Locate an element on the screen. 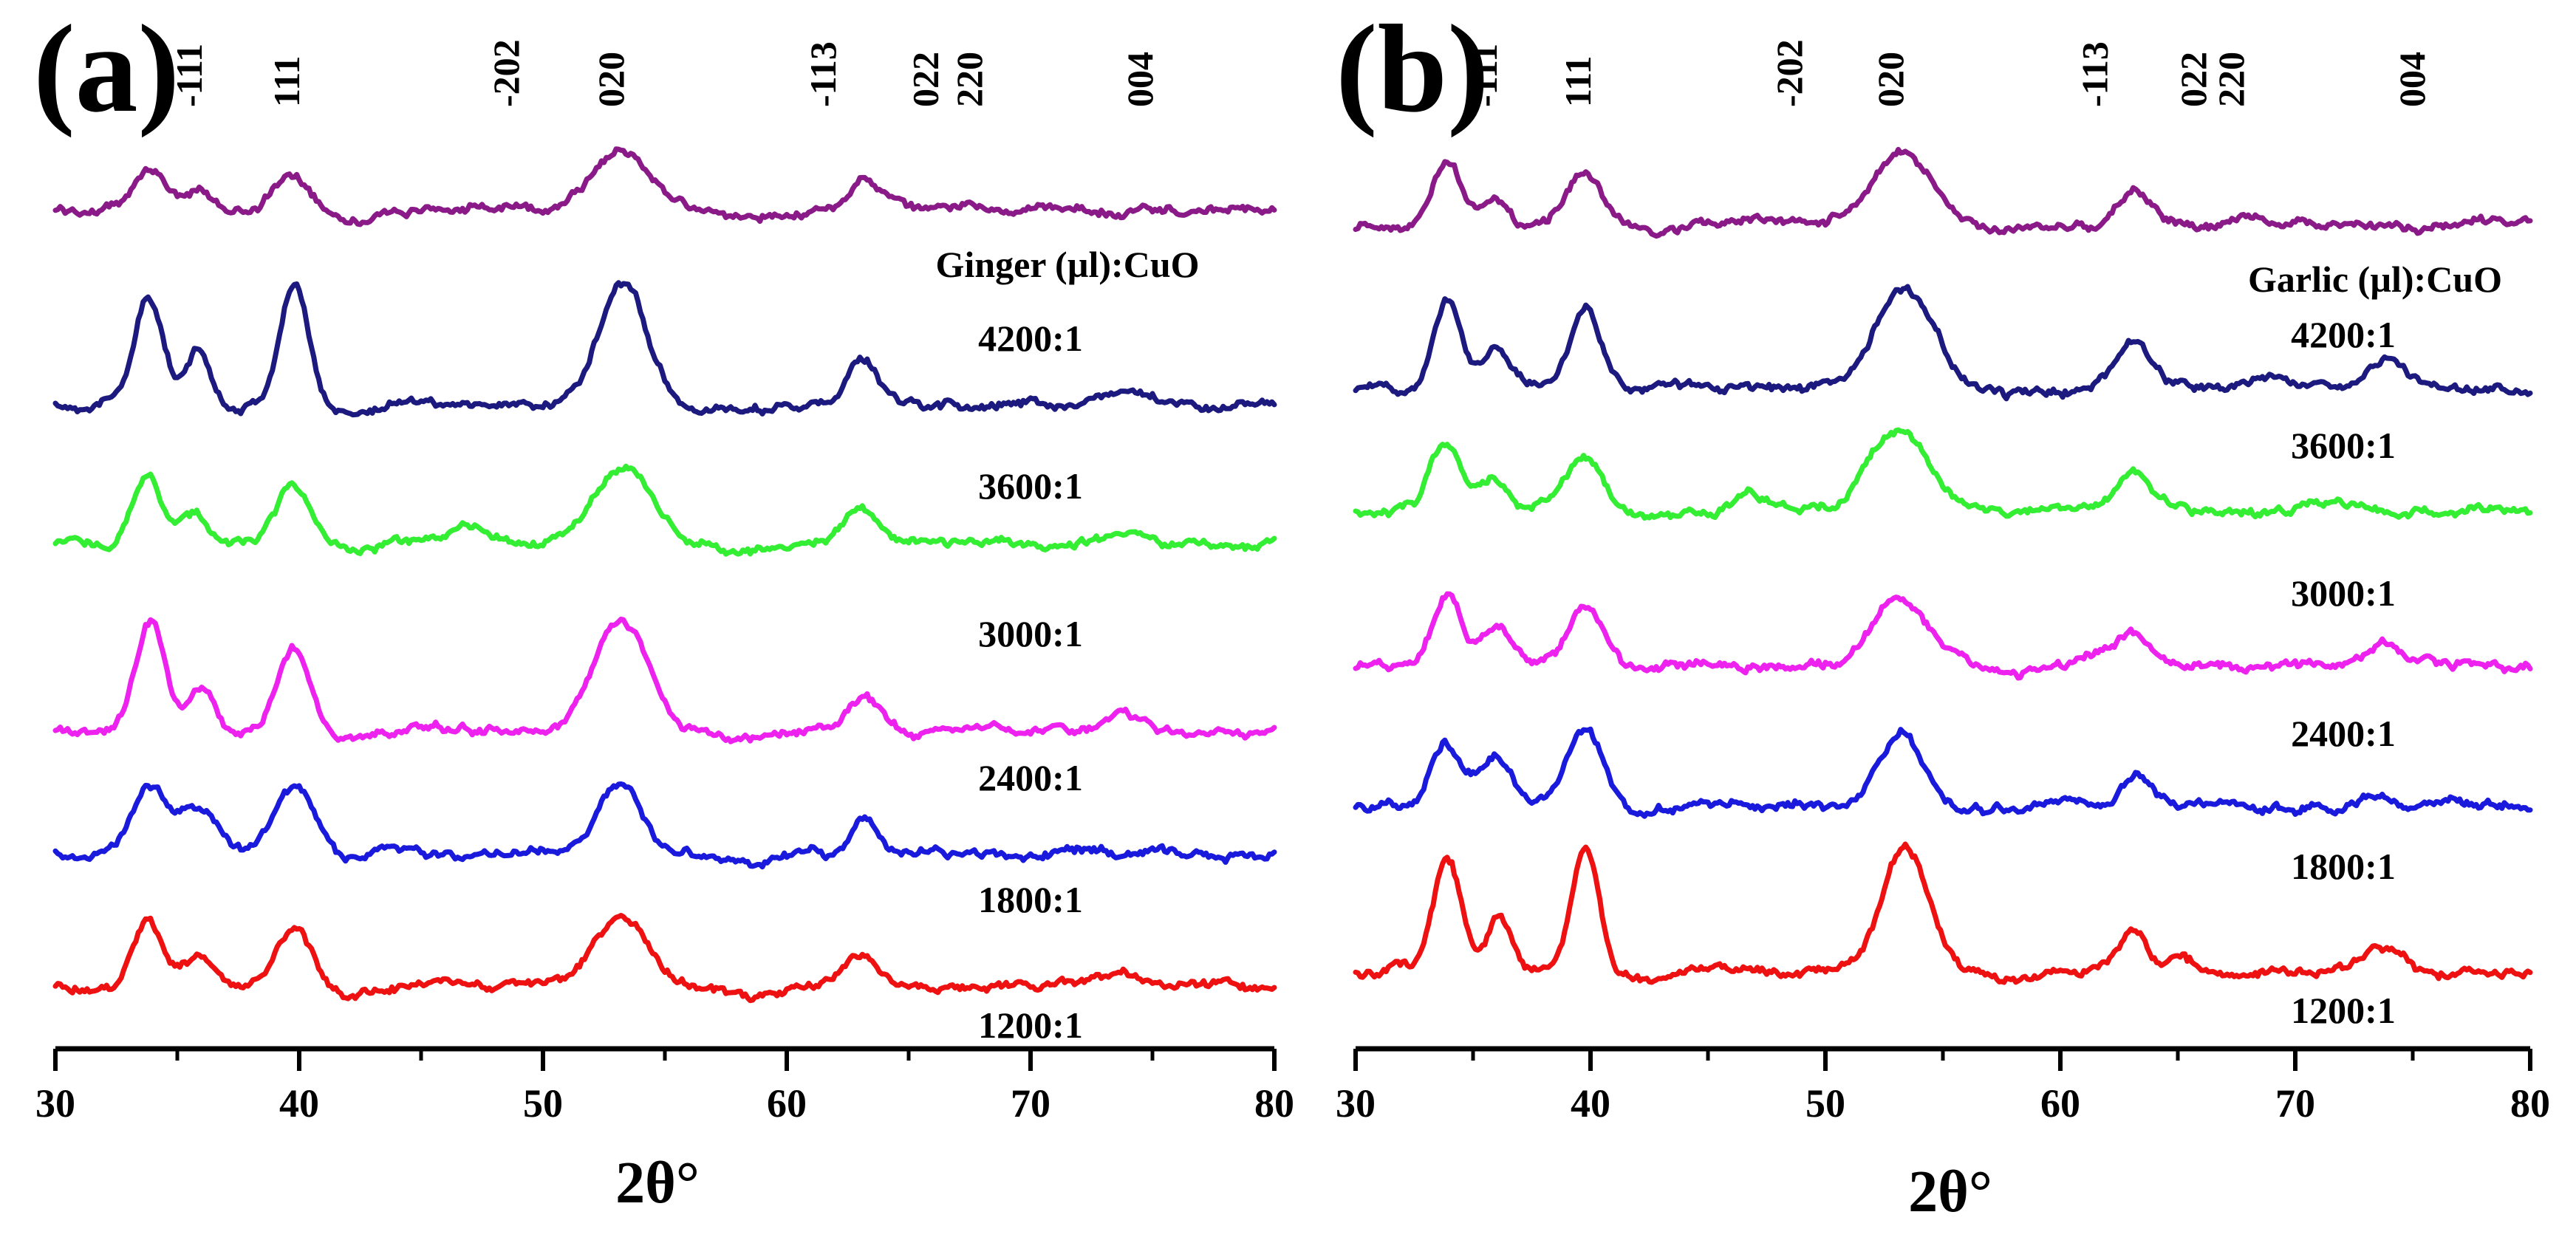 The height and width of the screenshot is (1243, 2576). panel-b-plane-labels: -111 111 -202 020 -113 022 220 004 is located at coordinates (1948, 73).